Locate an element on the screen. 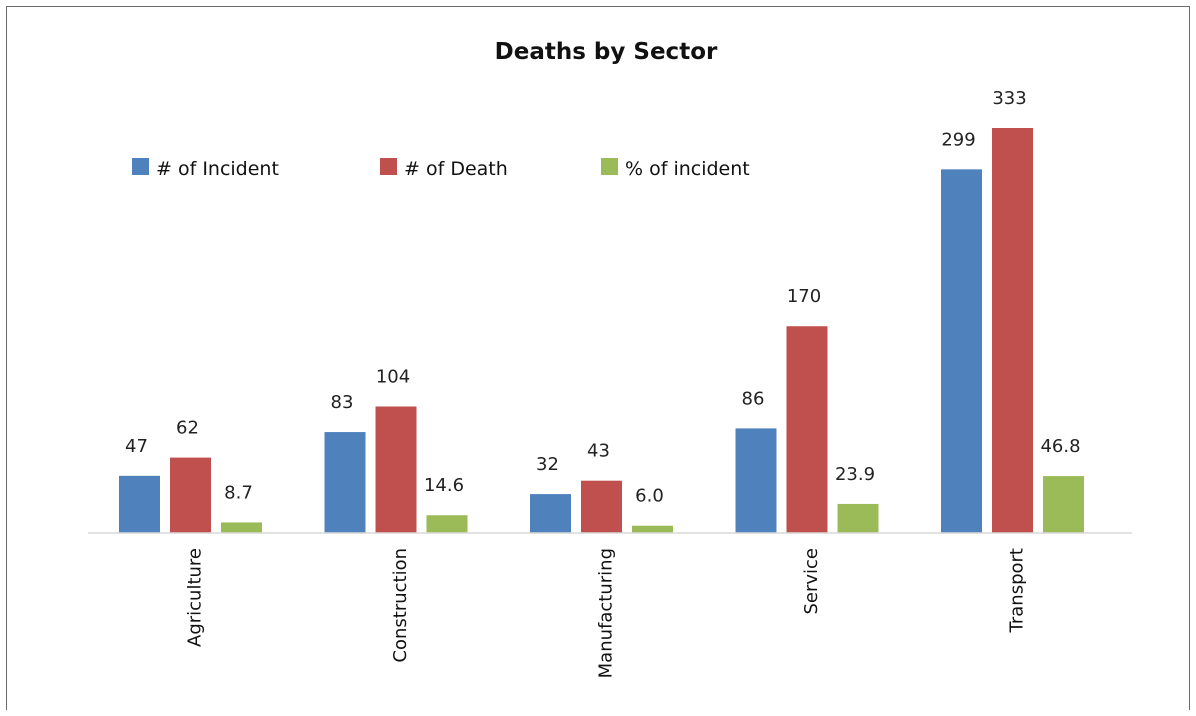 The width and height of the screenshot is (1196, 716). data-label: 83 is located at coordinates (342, 402).